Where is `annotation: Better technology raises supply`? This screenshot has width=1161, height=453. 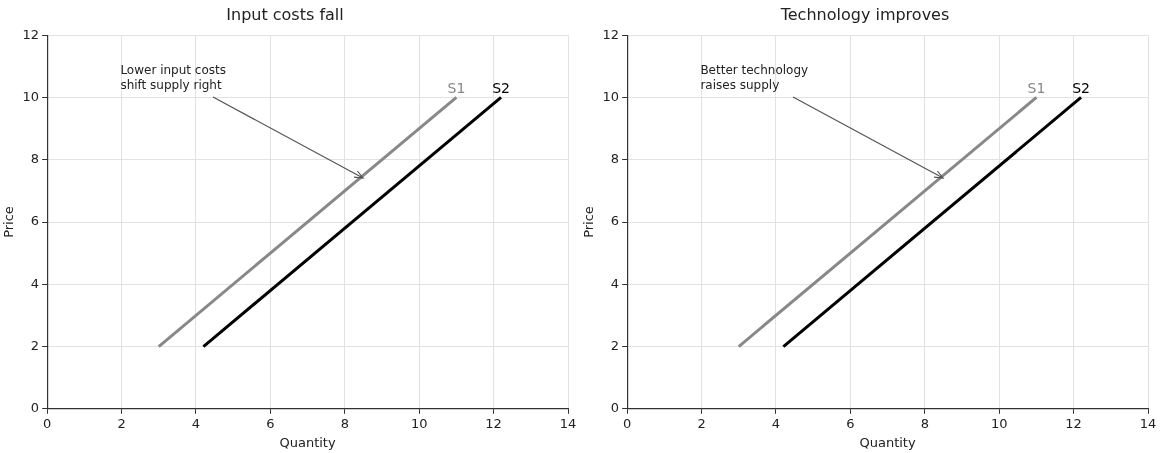
annotation: Better technology raises supply is located at coordinates (754, 77).